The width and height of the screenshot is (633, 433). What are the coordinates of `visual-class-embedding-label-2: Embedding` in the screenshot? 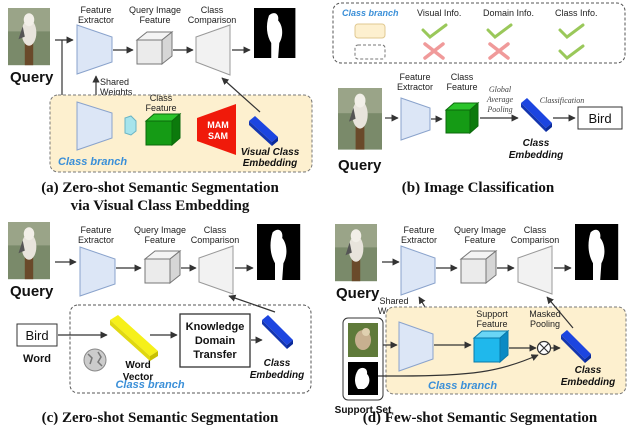 It's located at (270, 163).